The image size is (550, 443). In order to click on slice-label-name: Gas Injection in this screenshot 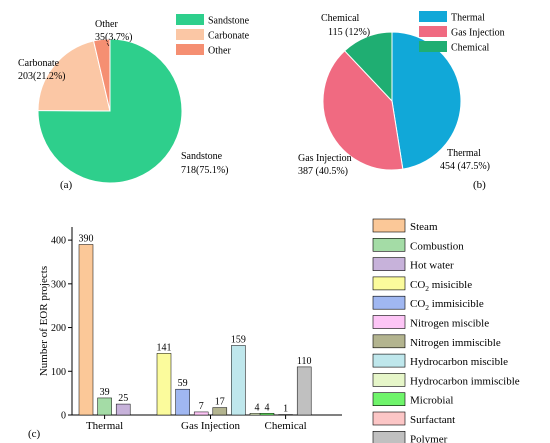, I will do `click(325, 158)`.